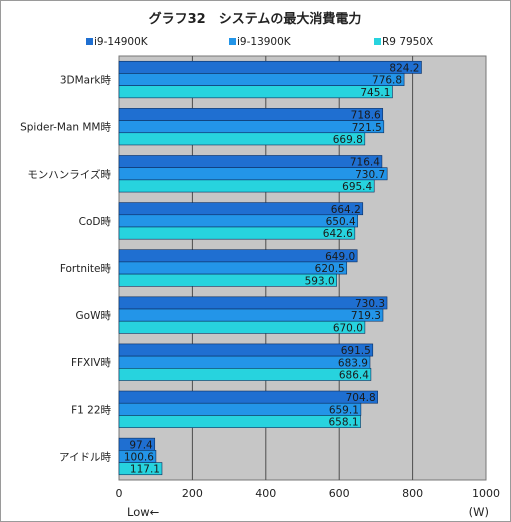 Image resolution: width=511 pixels, height=522 pixels. Describe the element at coordinates (121, 42) in the screenshot. I see `legend-label-1: i9-14900K` at that location.